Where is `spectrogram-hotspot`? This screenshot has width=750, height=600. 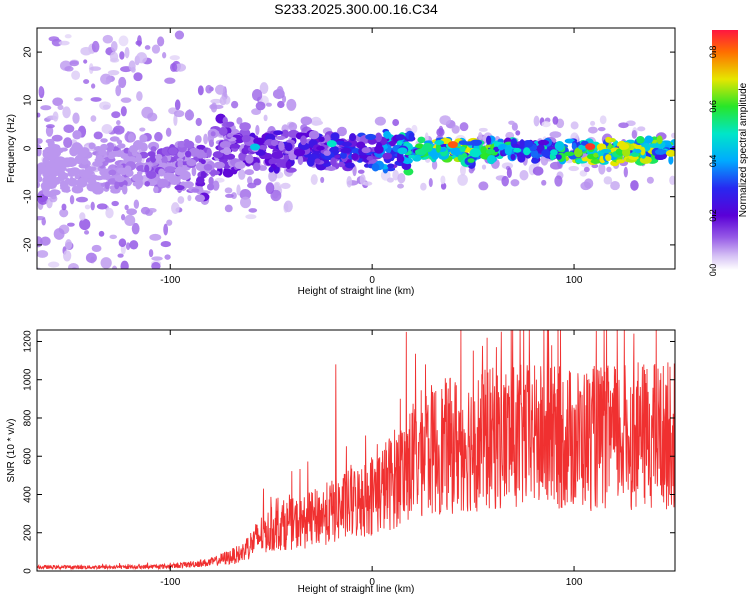 spectrogram-hotspot is located at coordinates (452, 145).